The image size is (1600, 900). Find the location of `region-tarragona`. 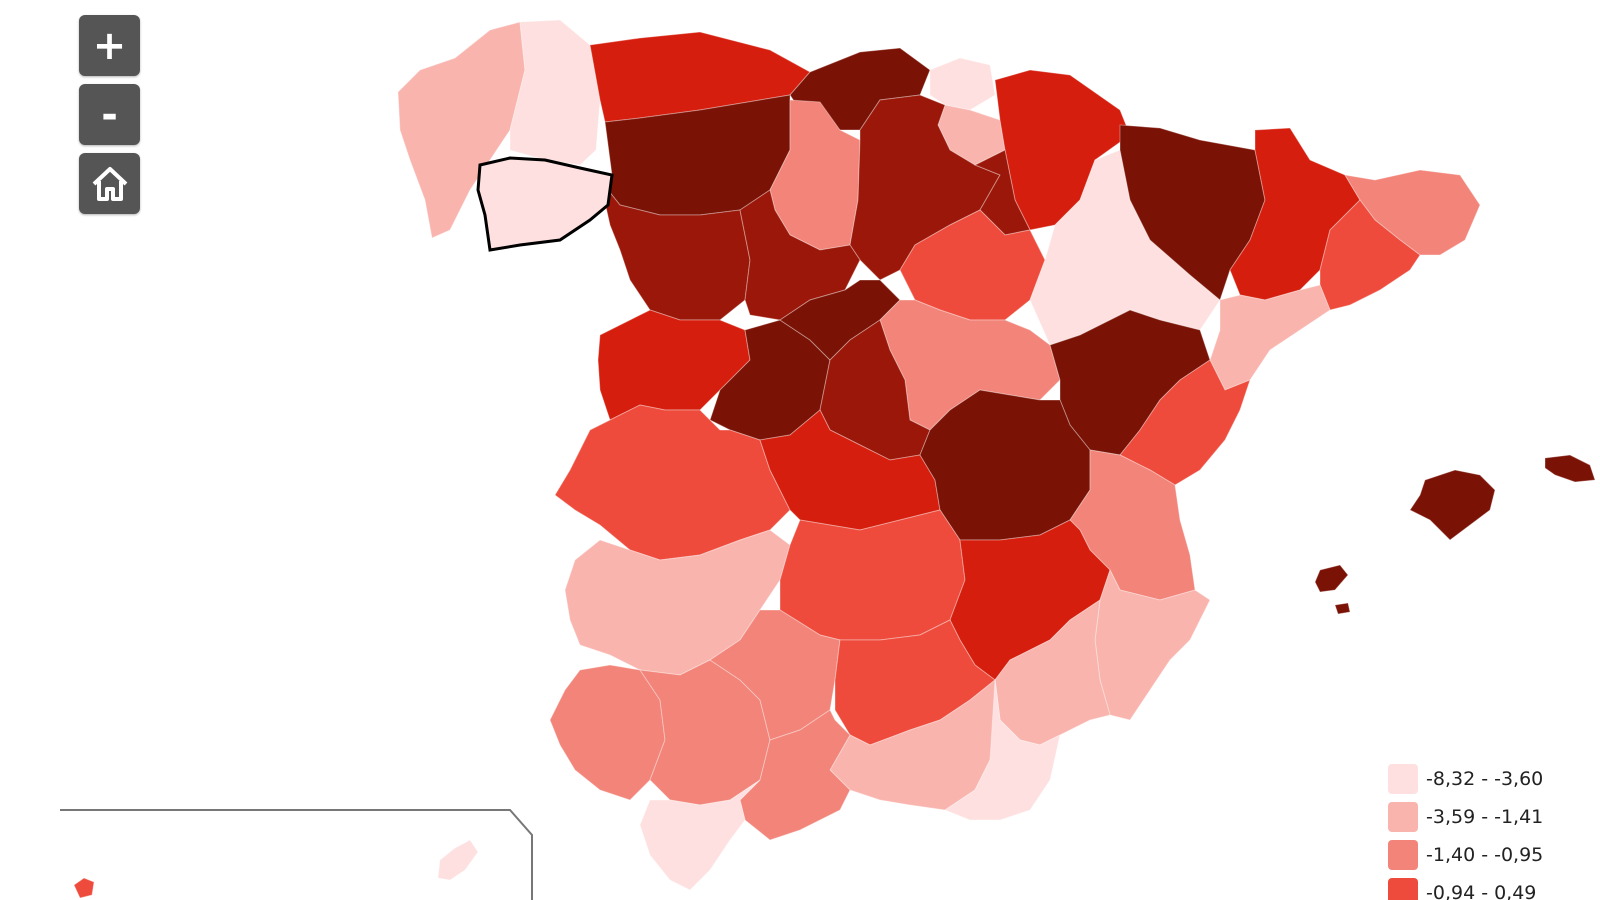

region-tarragona is located at coordinates (1270, 337).